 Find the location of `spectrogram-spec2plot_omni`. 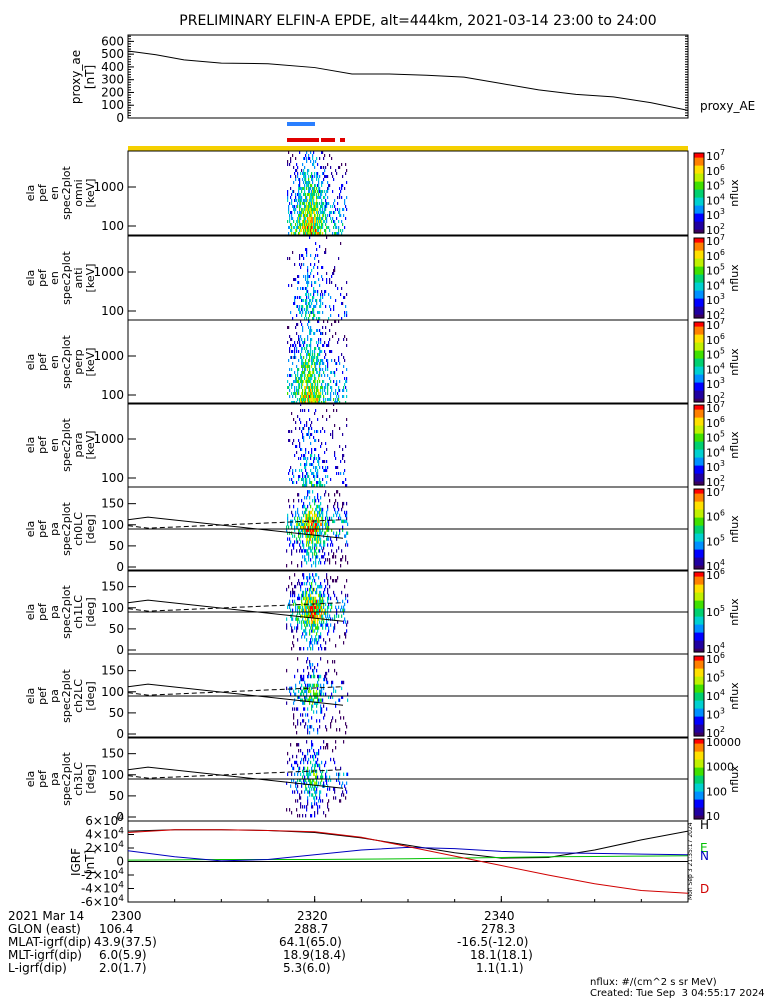

spectrogram-spec2plot_omni is located at coordinates (317, 193).